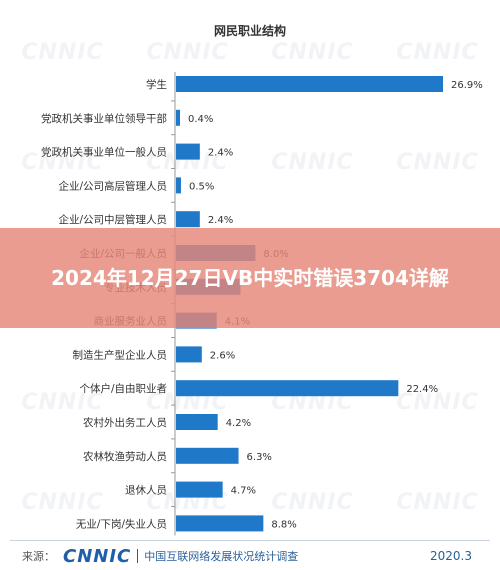 This screenshot has width=500, height=570. What do you see at coordinates (200, 119) in the screenshot?
I see `value-label: 0.4%` at bounding box center [200, 119].